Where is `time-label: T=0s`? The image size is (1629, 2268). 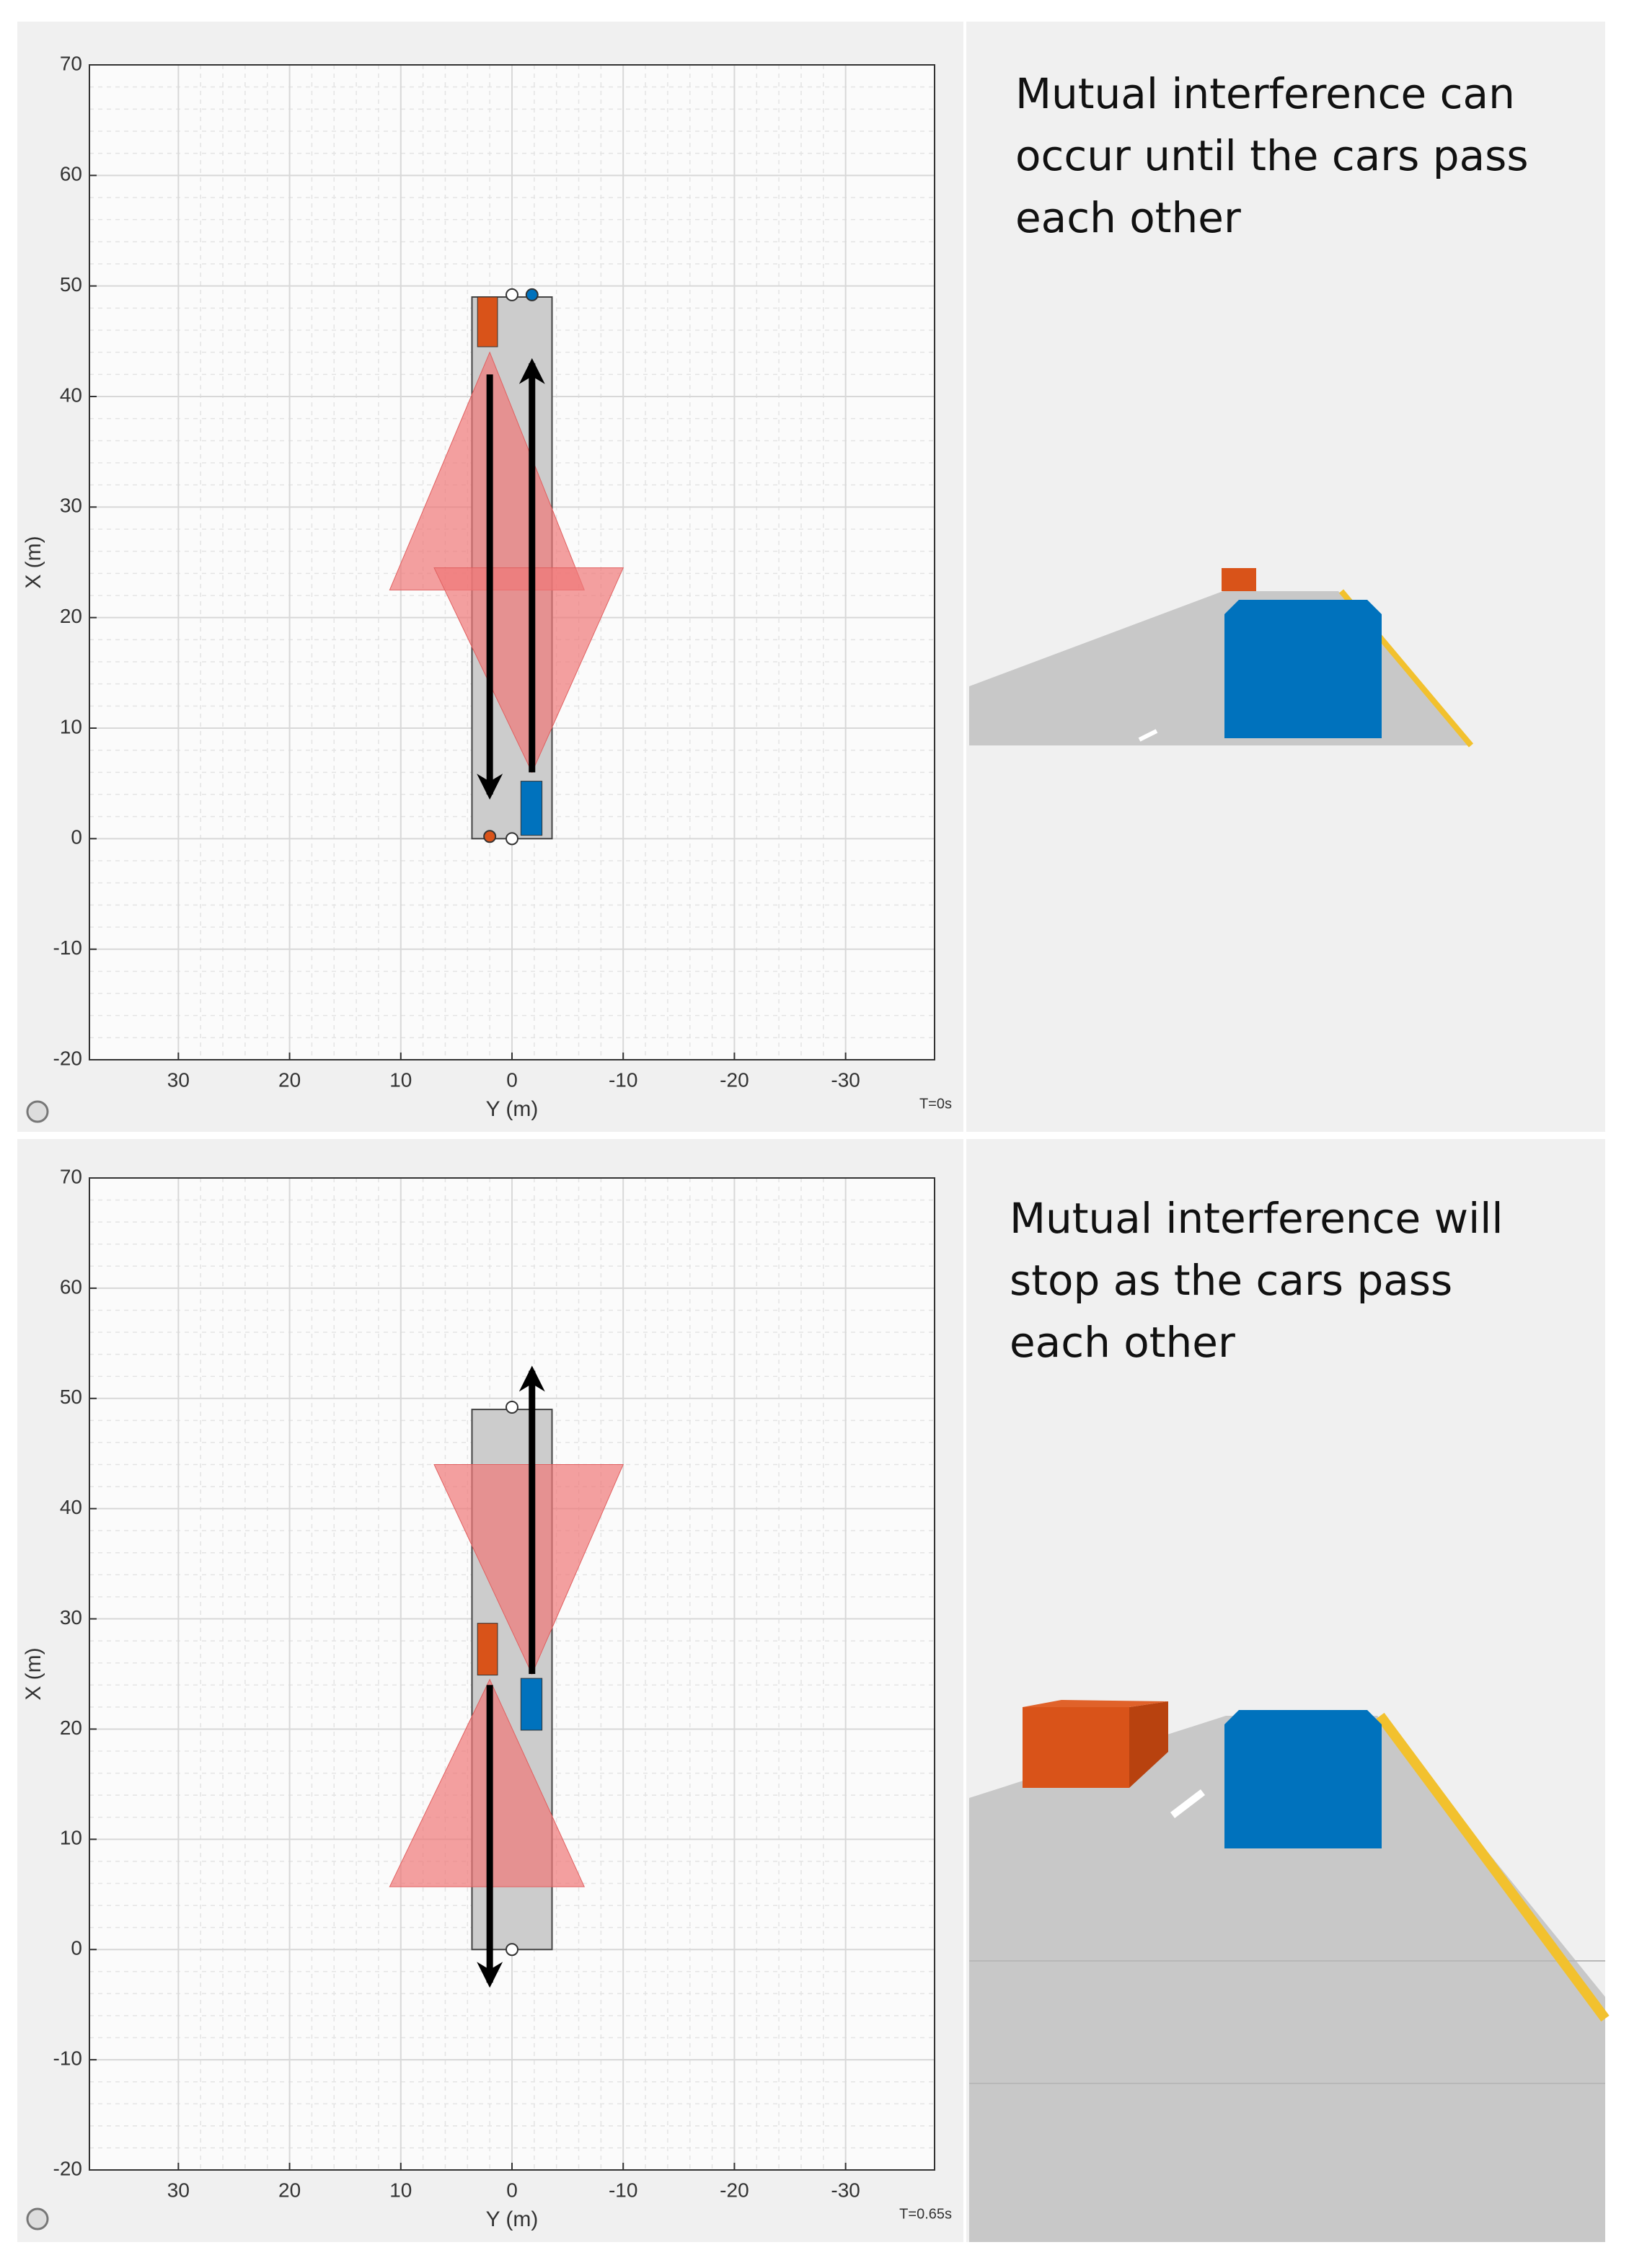
time-label: T=0s is located at coordinates (935, 1104).